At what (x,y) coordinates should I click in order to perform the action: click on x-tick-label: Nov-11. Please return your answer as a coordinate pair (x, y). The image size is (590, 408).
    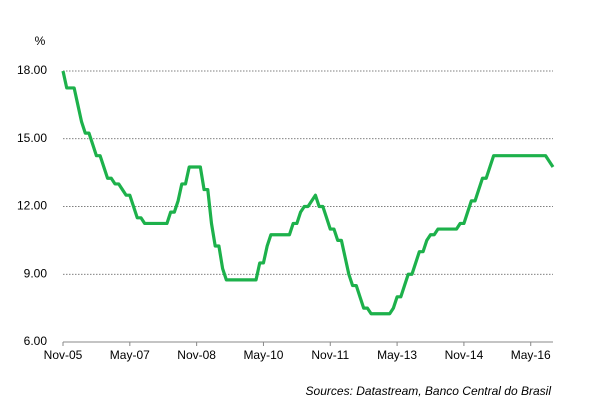
    Looking at the image, I should click on (330, 355).